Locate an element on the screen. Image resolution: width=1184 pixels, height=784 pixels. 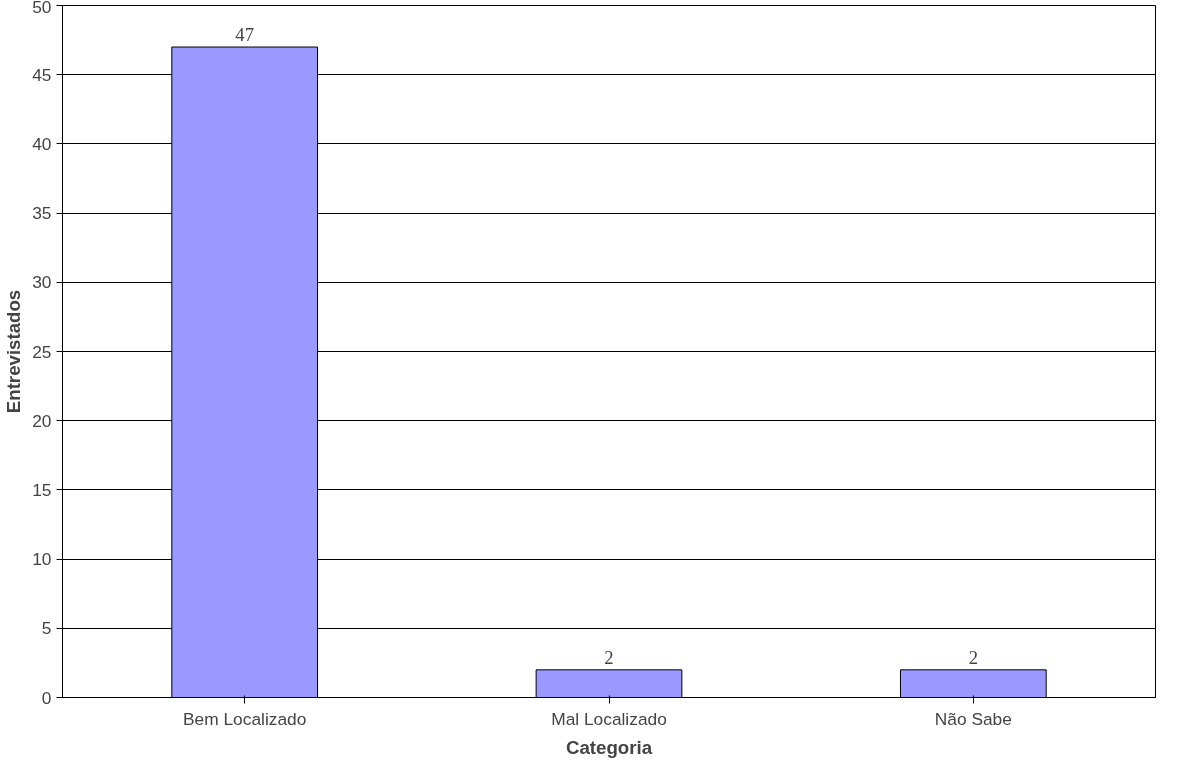
x-tick-label: Mal Localizado is located at coordinates (609, 718).